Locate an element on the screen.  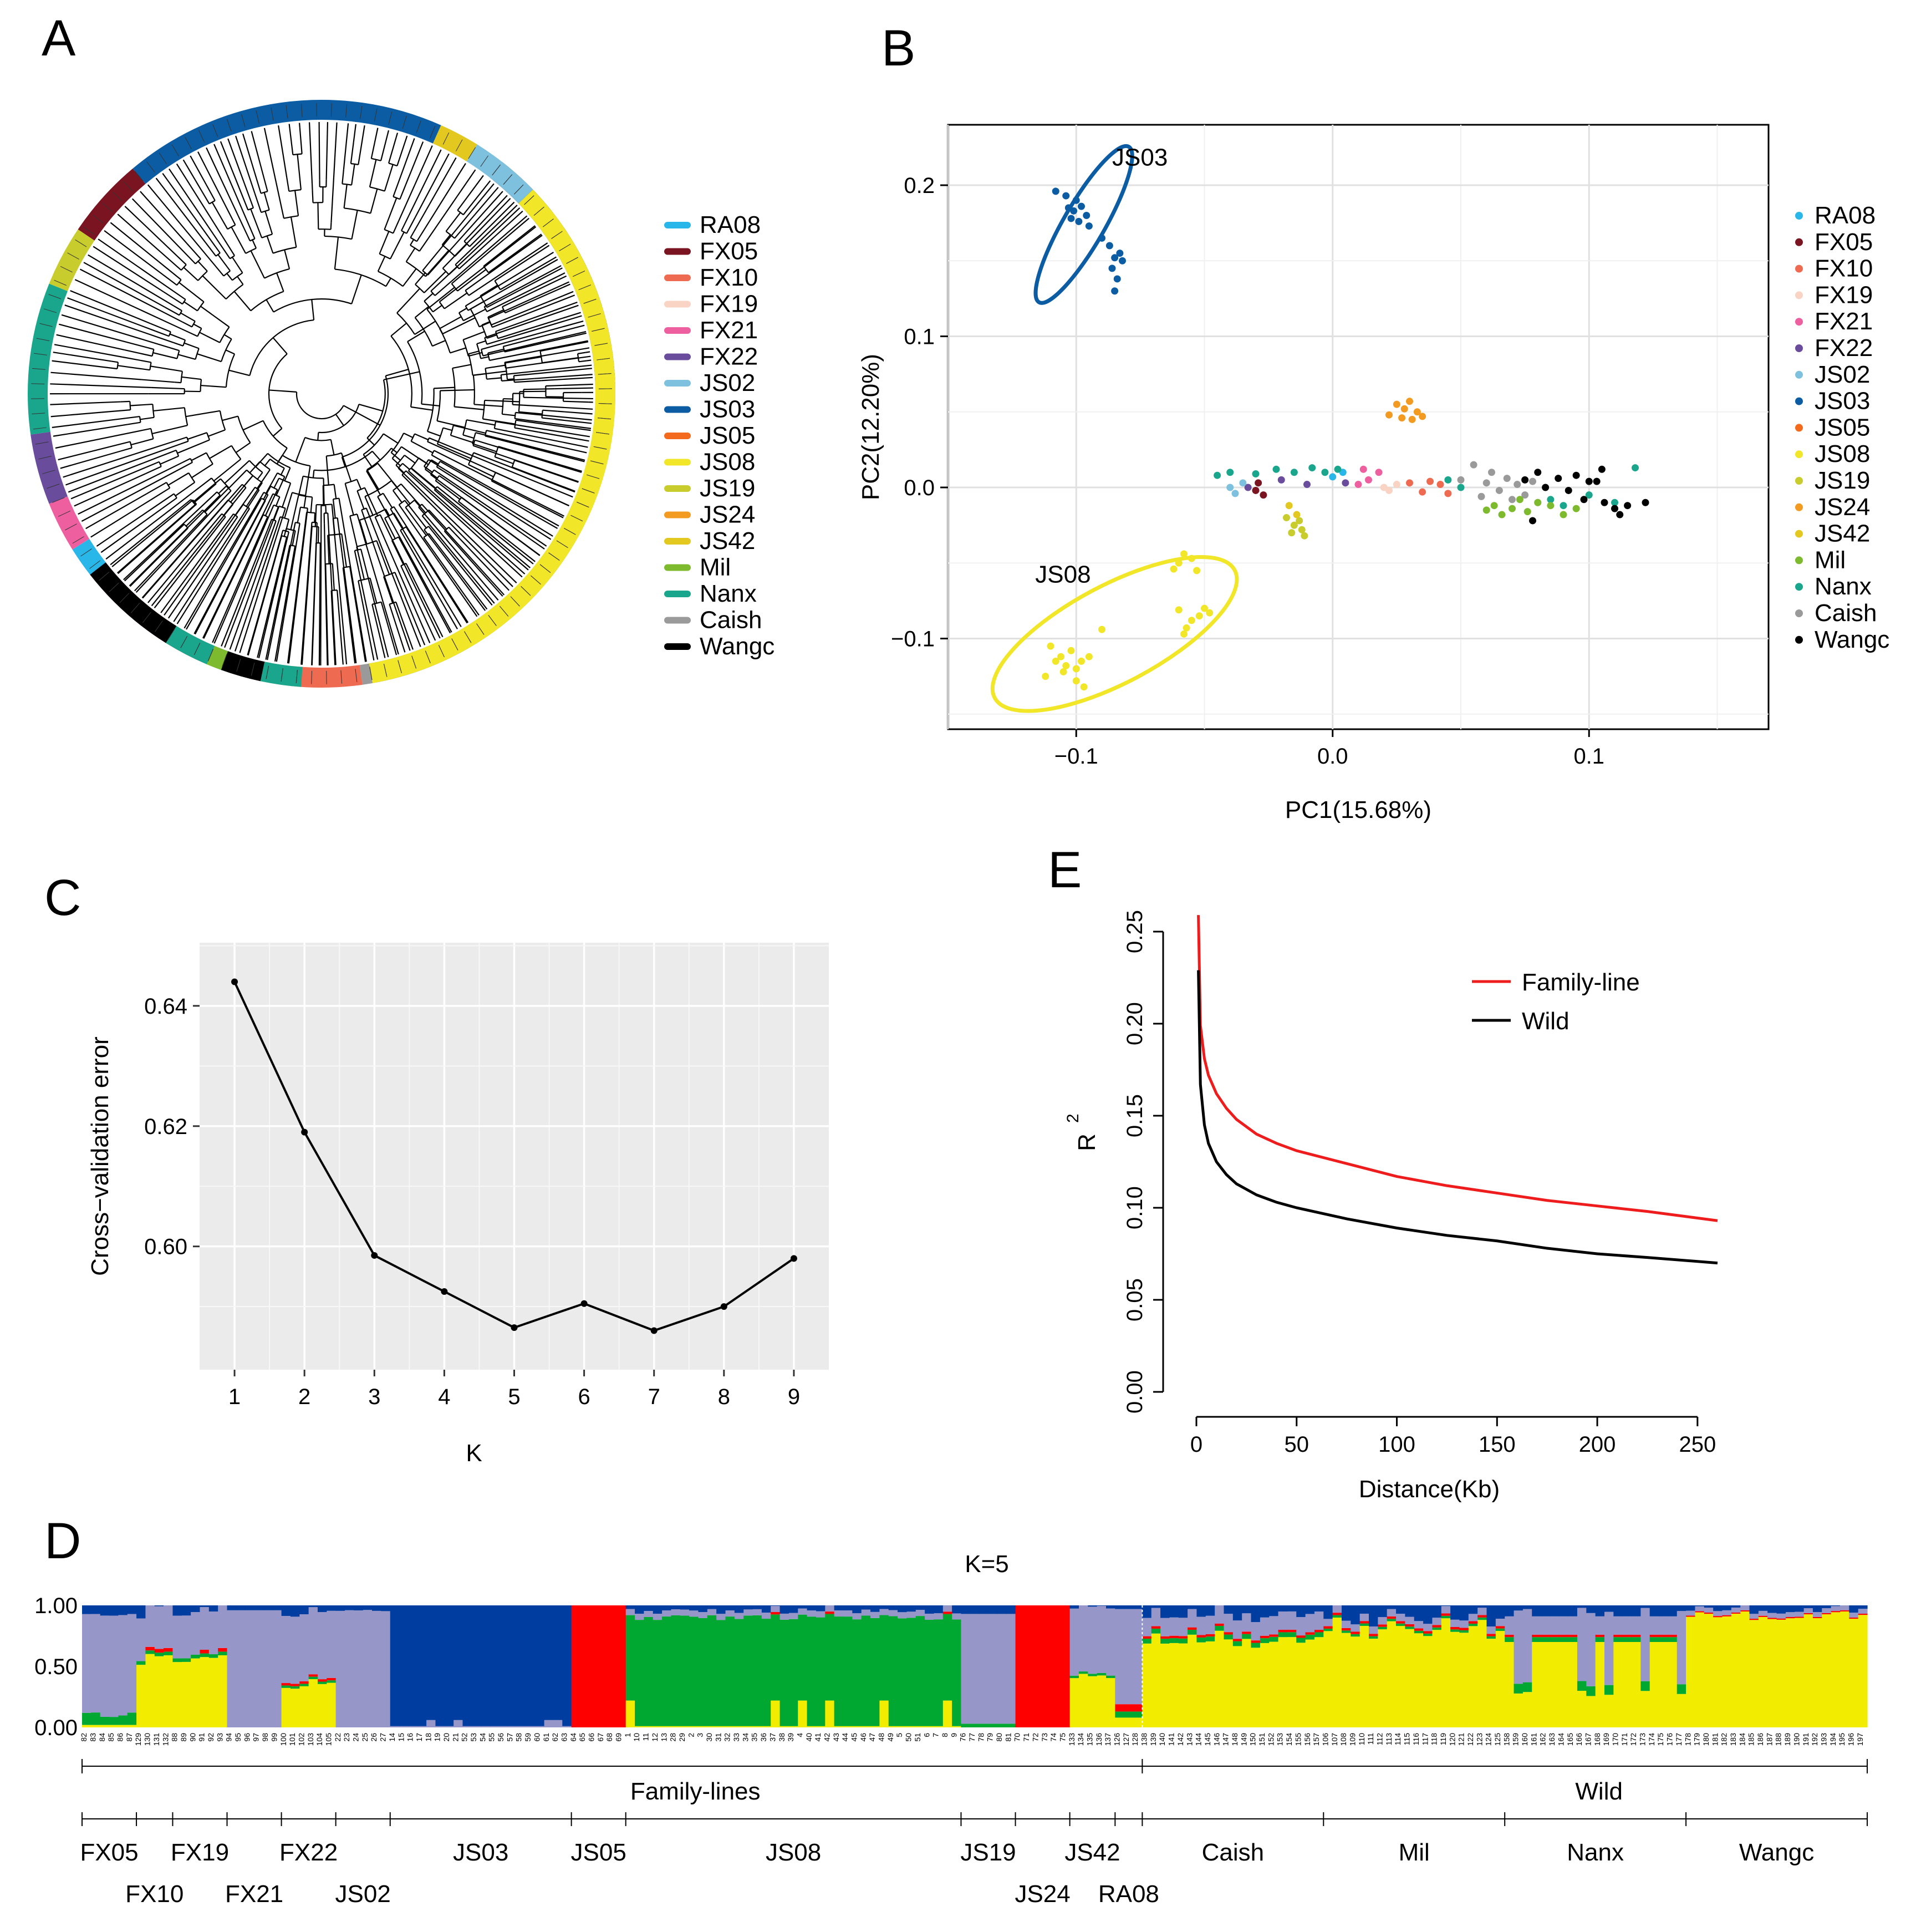
legend-tree-label-ra08: RA08 is located at coordinates (730, 225).